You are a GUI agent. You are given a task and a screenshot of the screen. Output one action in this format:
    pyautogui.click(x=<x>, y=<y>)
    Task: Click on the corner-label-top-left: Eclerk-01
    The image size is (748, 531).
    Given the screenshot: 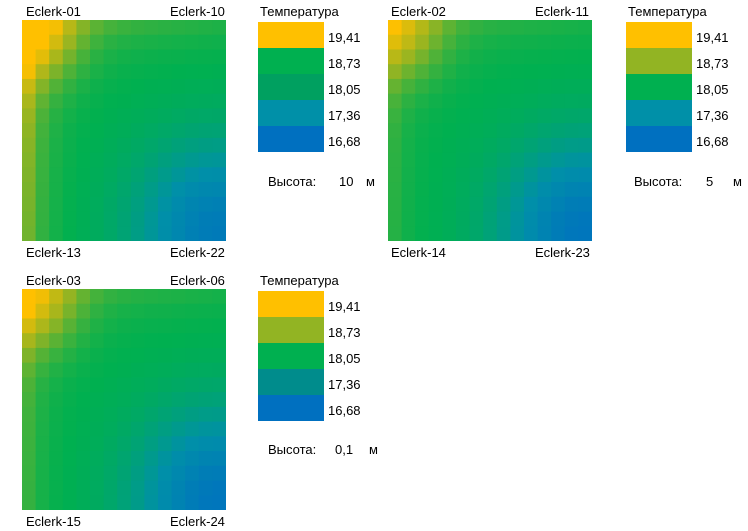 What is the action you would take?
    pyautogui.click(x=53, y=11)
    